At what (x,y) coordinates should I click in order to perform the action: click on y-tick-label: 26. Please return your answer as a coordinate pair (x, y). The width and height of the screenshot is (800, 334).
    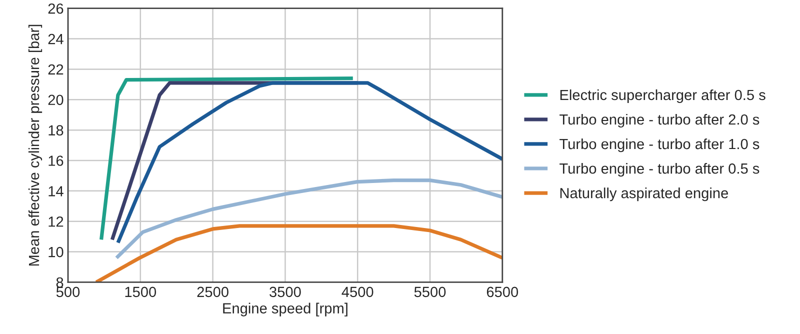
    Looking at the image, I should click on (56, 8).